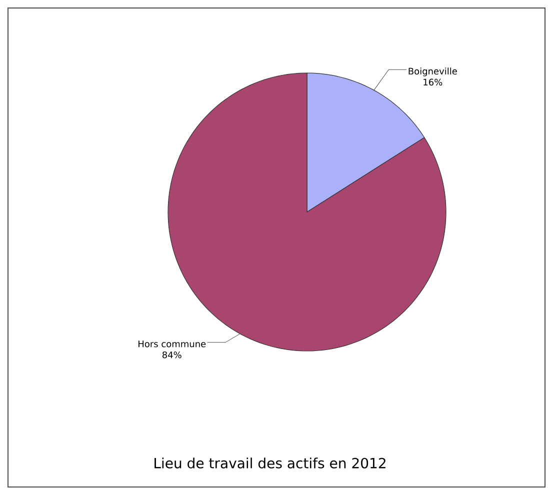  Describe the element at coordinates (172, 354) in the screenshot. I see `data-label: 84%` at that location.